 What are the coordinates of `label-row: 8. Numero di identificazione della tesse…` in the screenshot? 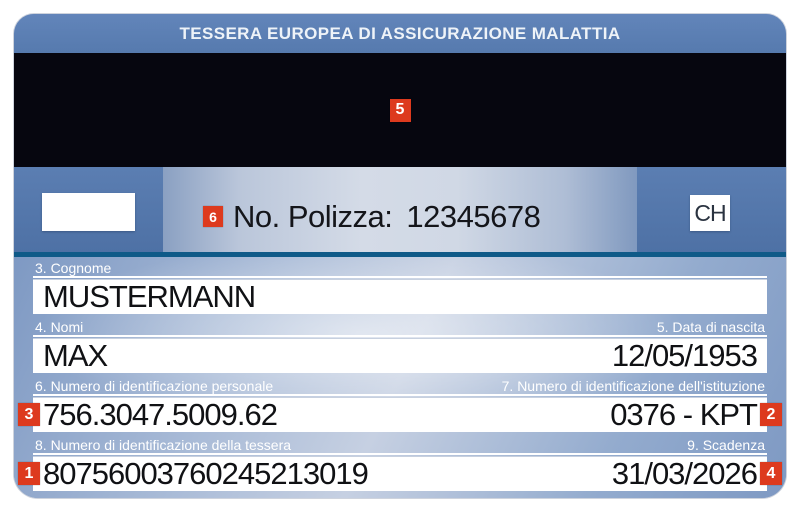 It's located at (400, 446).